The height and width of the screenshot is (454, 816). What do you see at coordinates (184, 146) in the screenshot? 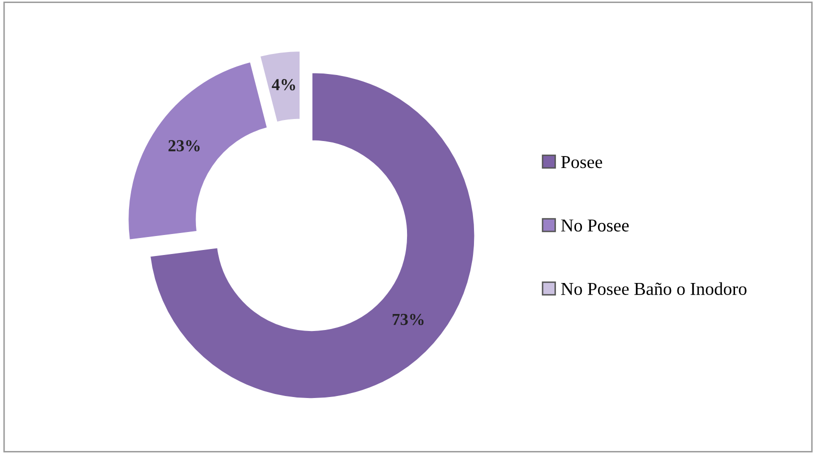
I see `data-label: 23%` at bounding box center [184, 146].